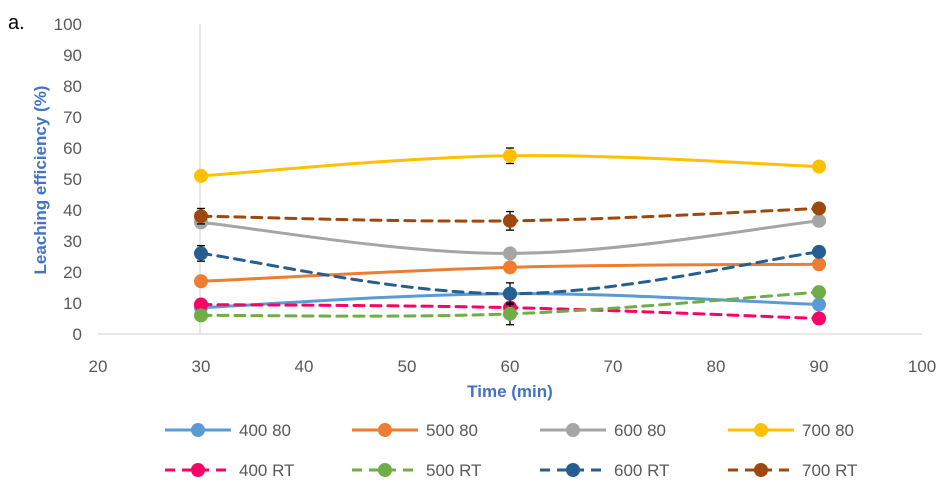 Image resolution: width=949 pixels, height=487 pixels. I want to click on legend-label-400-80: 400 80, so click(265, 430).